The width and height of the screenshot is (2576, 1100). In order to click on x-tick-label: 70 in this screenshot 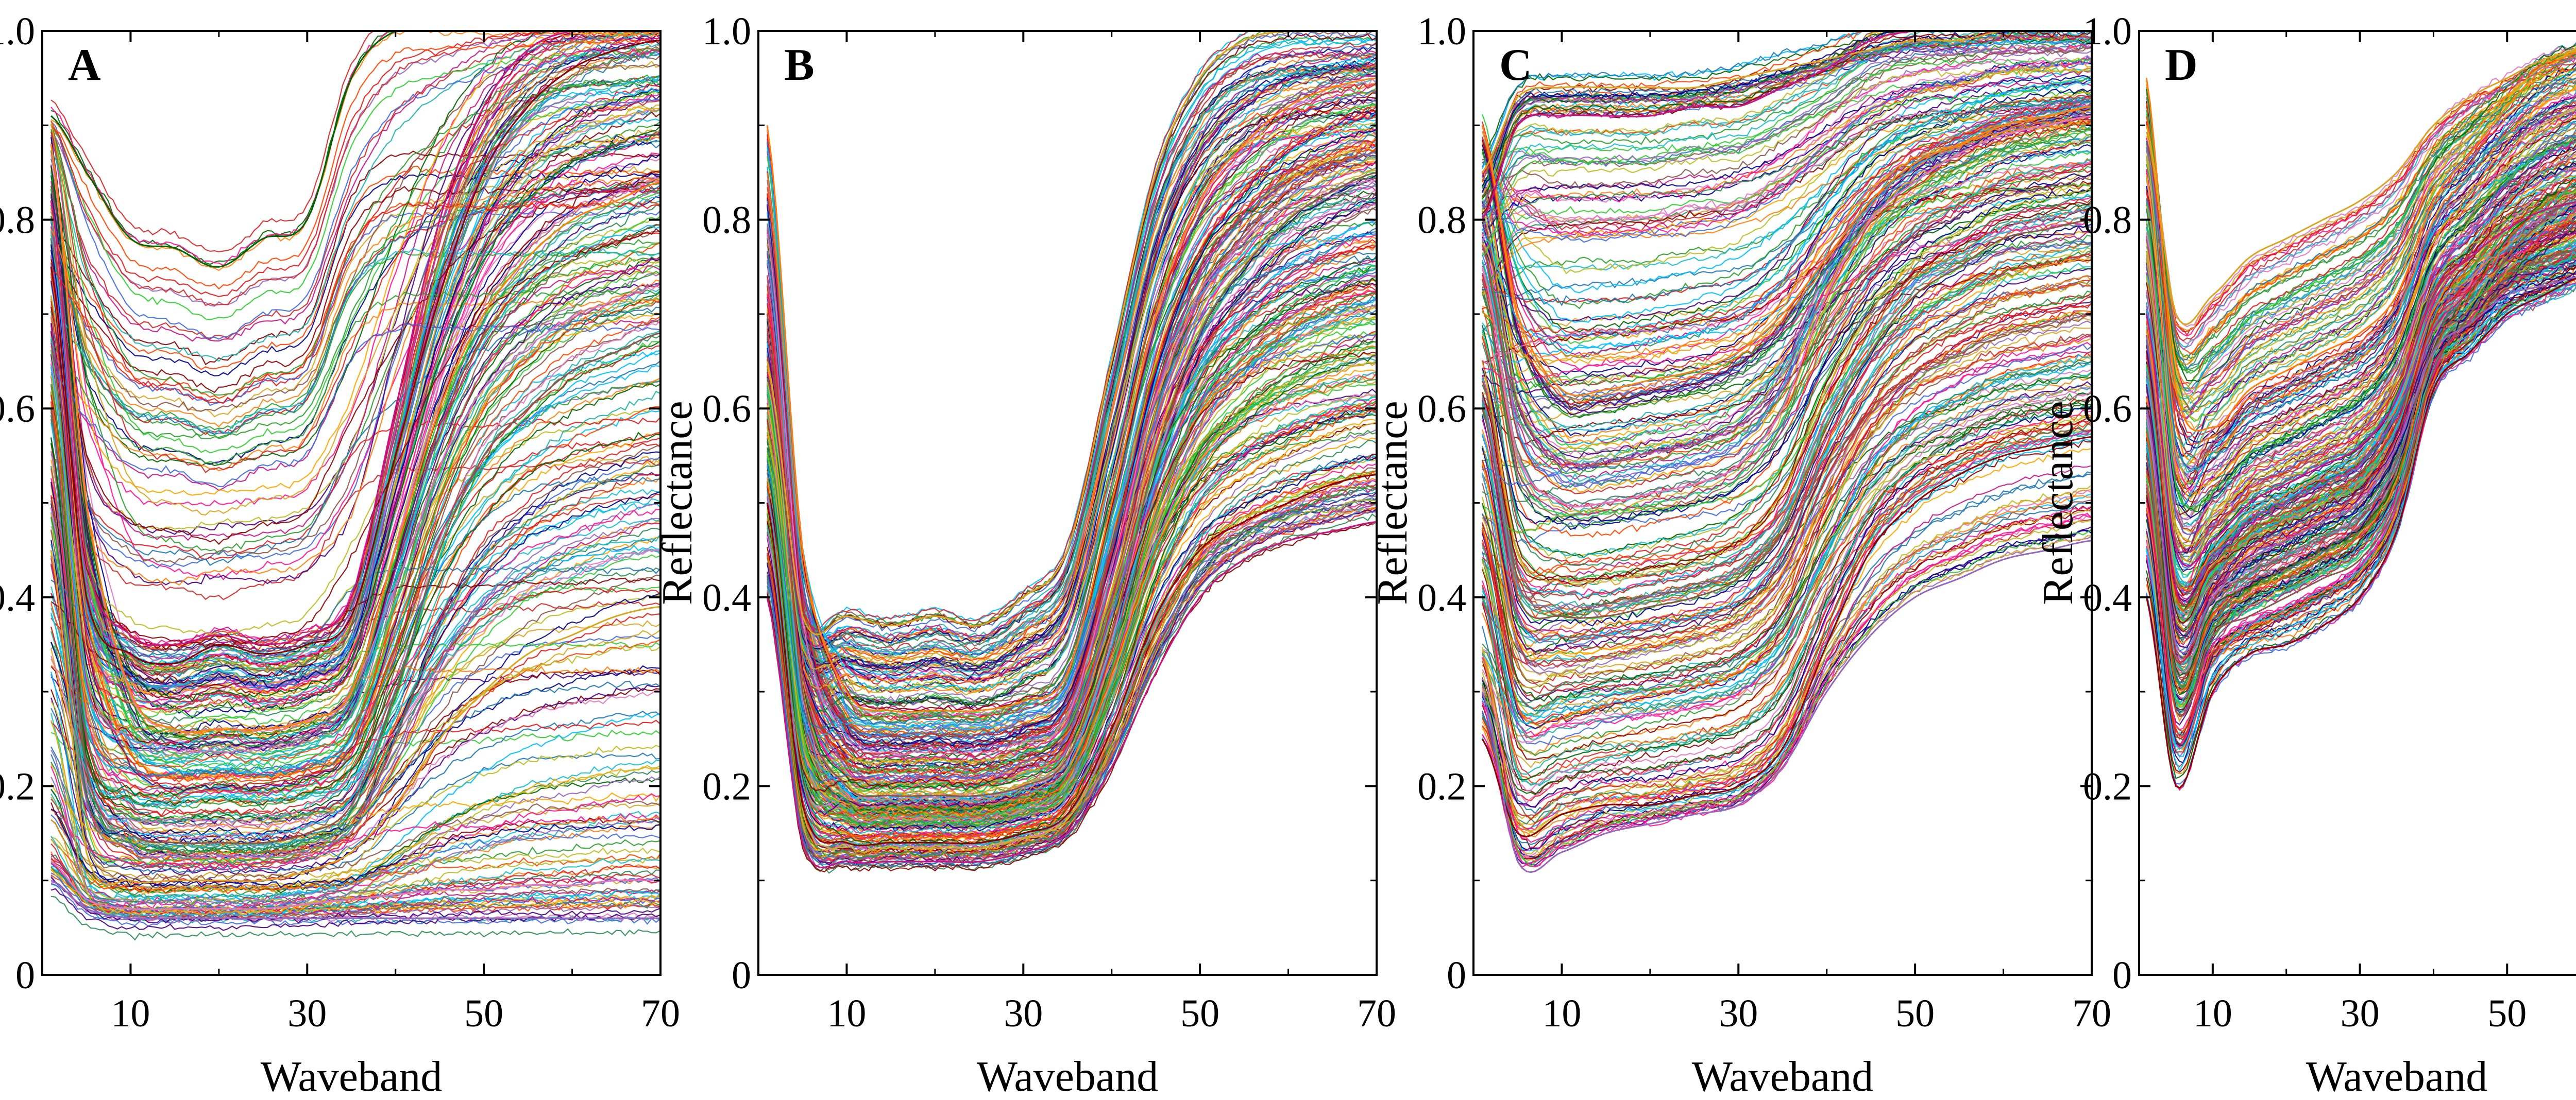, I will do `click(660, 1013)`.